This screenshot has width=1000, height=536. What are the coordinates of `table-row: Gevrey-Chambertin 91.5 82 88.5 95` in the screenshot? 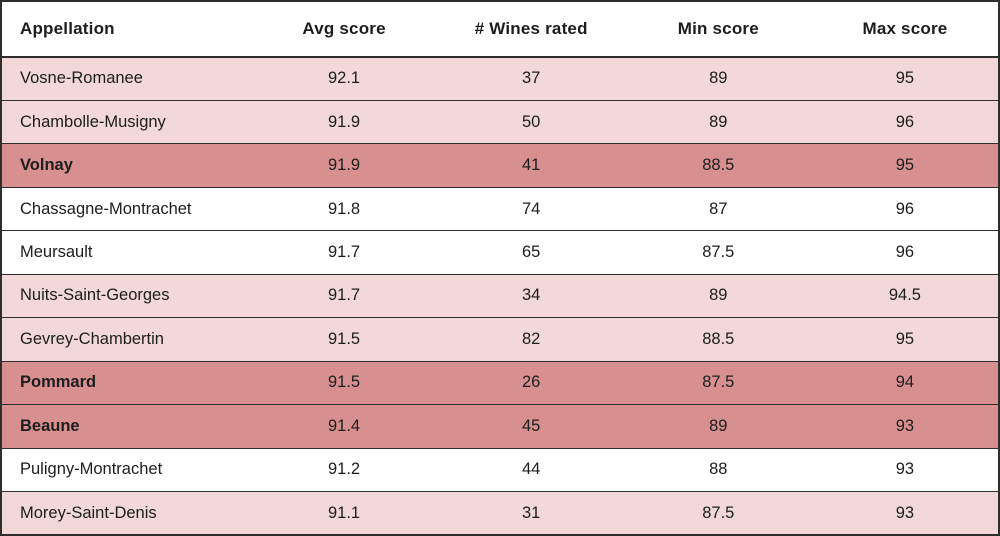 It's located at (500, 339).